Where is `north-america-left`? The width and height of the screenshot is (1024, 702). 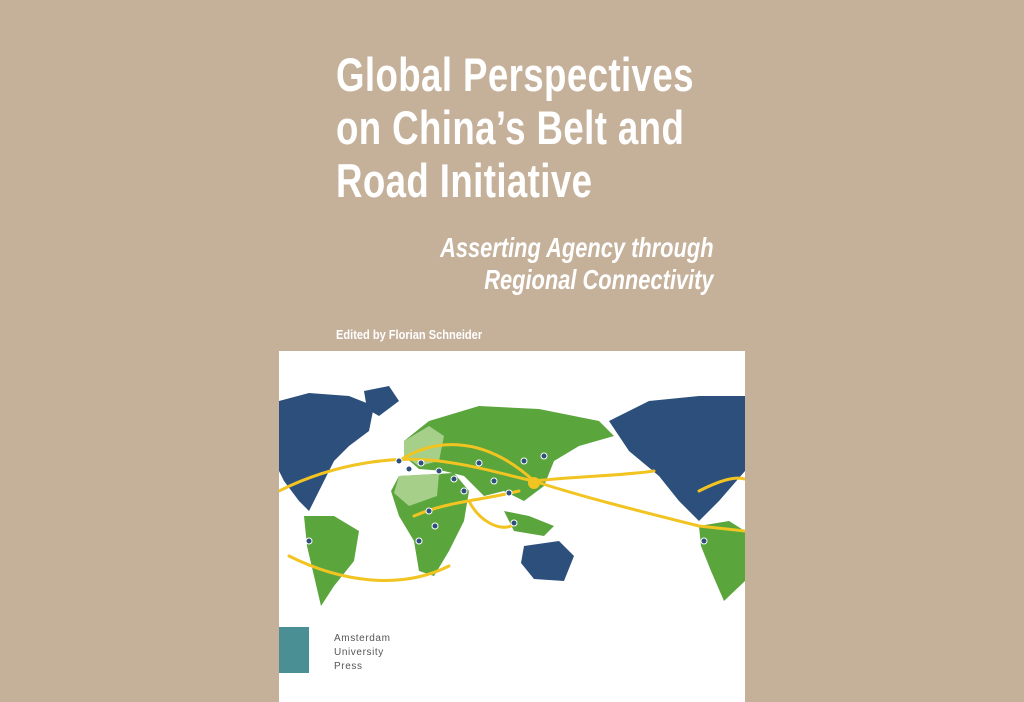
north-america-left is located at coordinates (326, 452).